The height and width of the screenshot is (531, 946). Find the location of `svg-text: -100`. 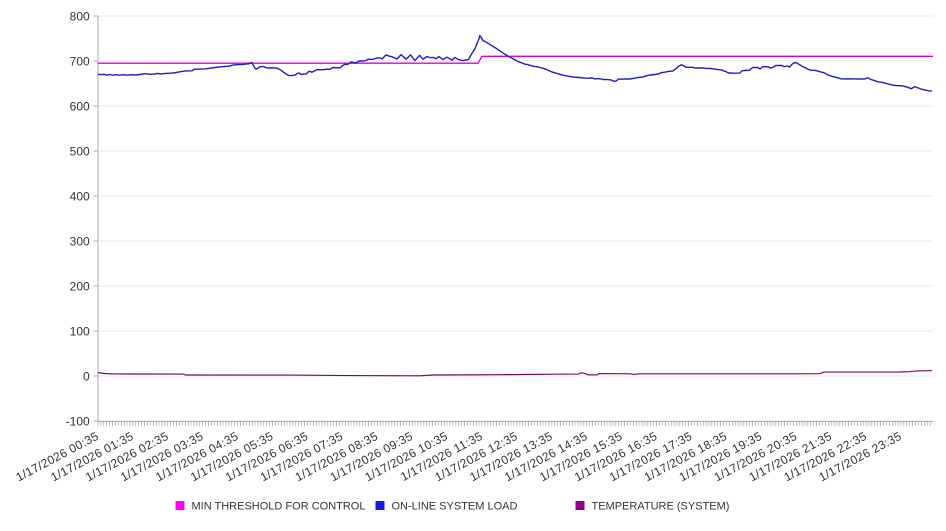

svg-text: -100 is located at coordinates (78, 422).